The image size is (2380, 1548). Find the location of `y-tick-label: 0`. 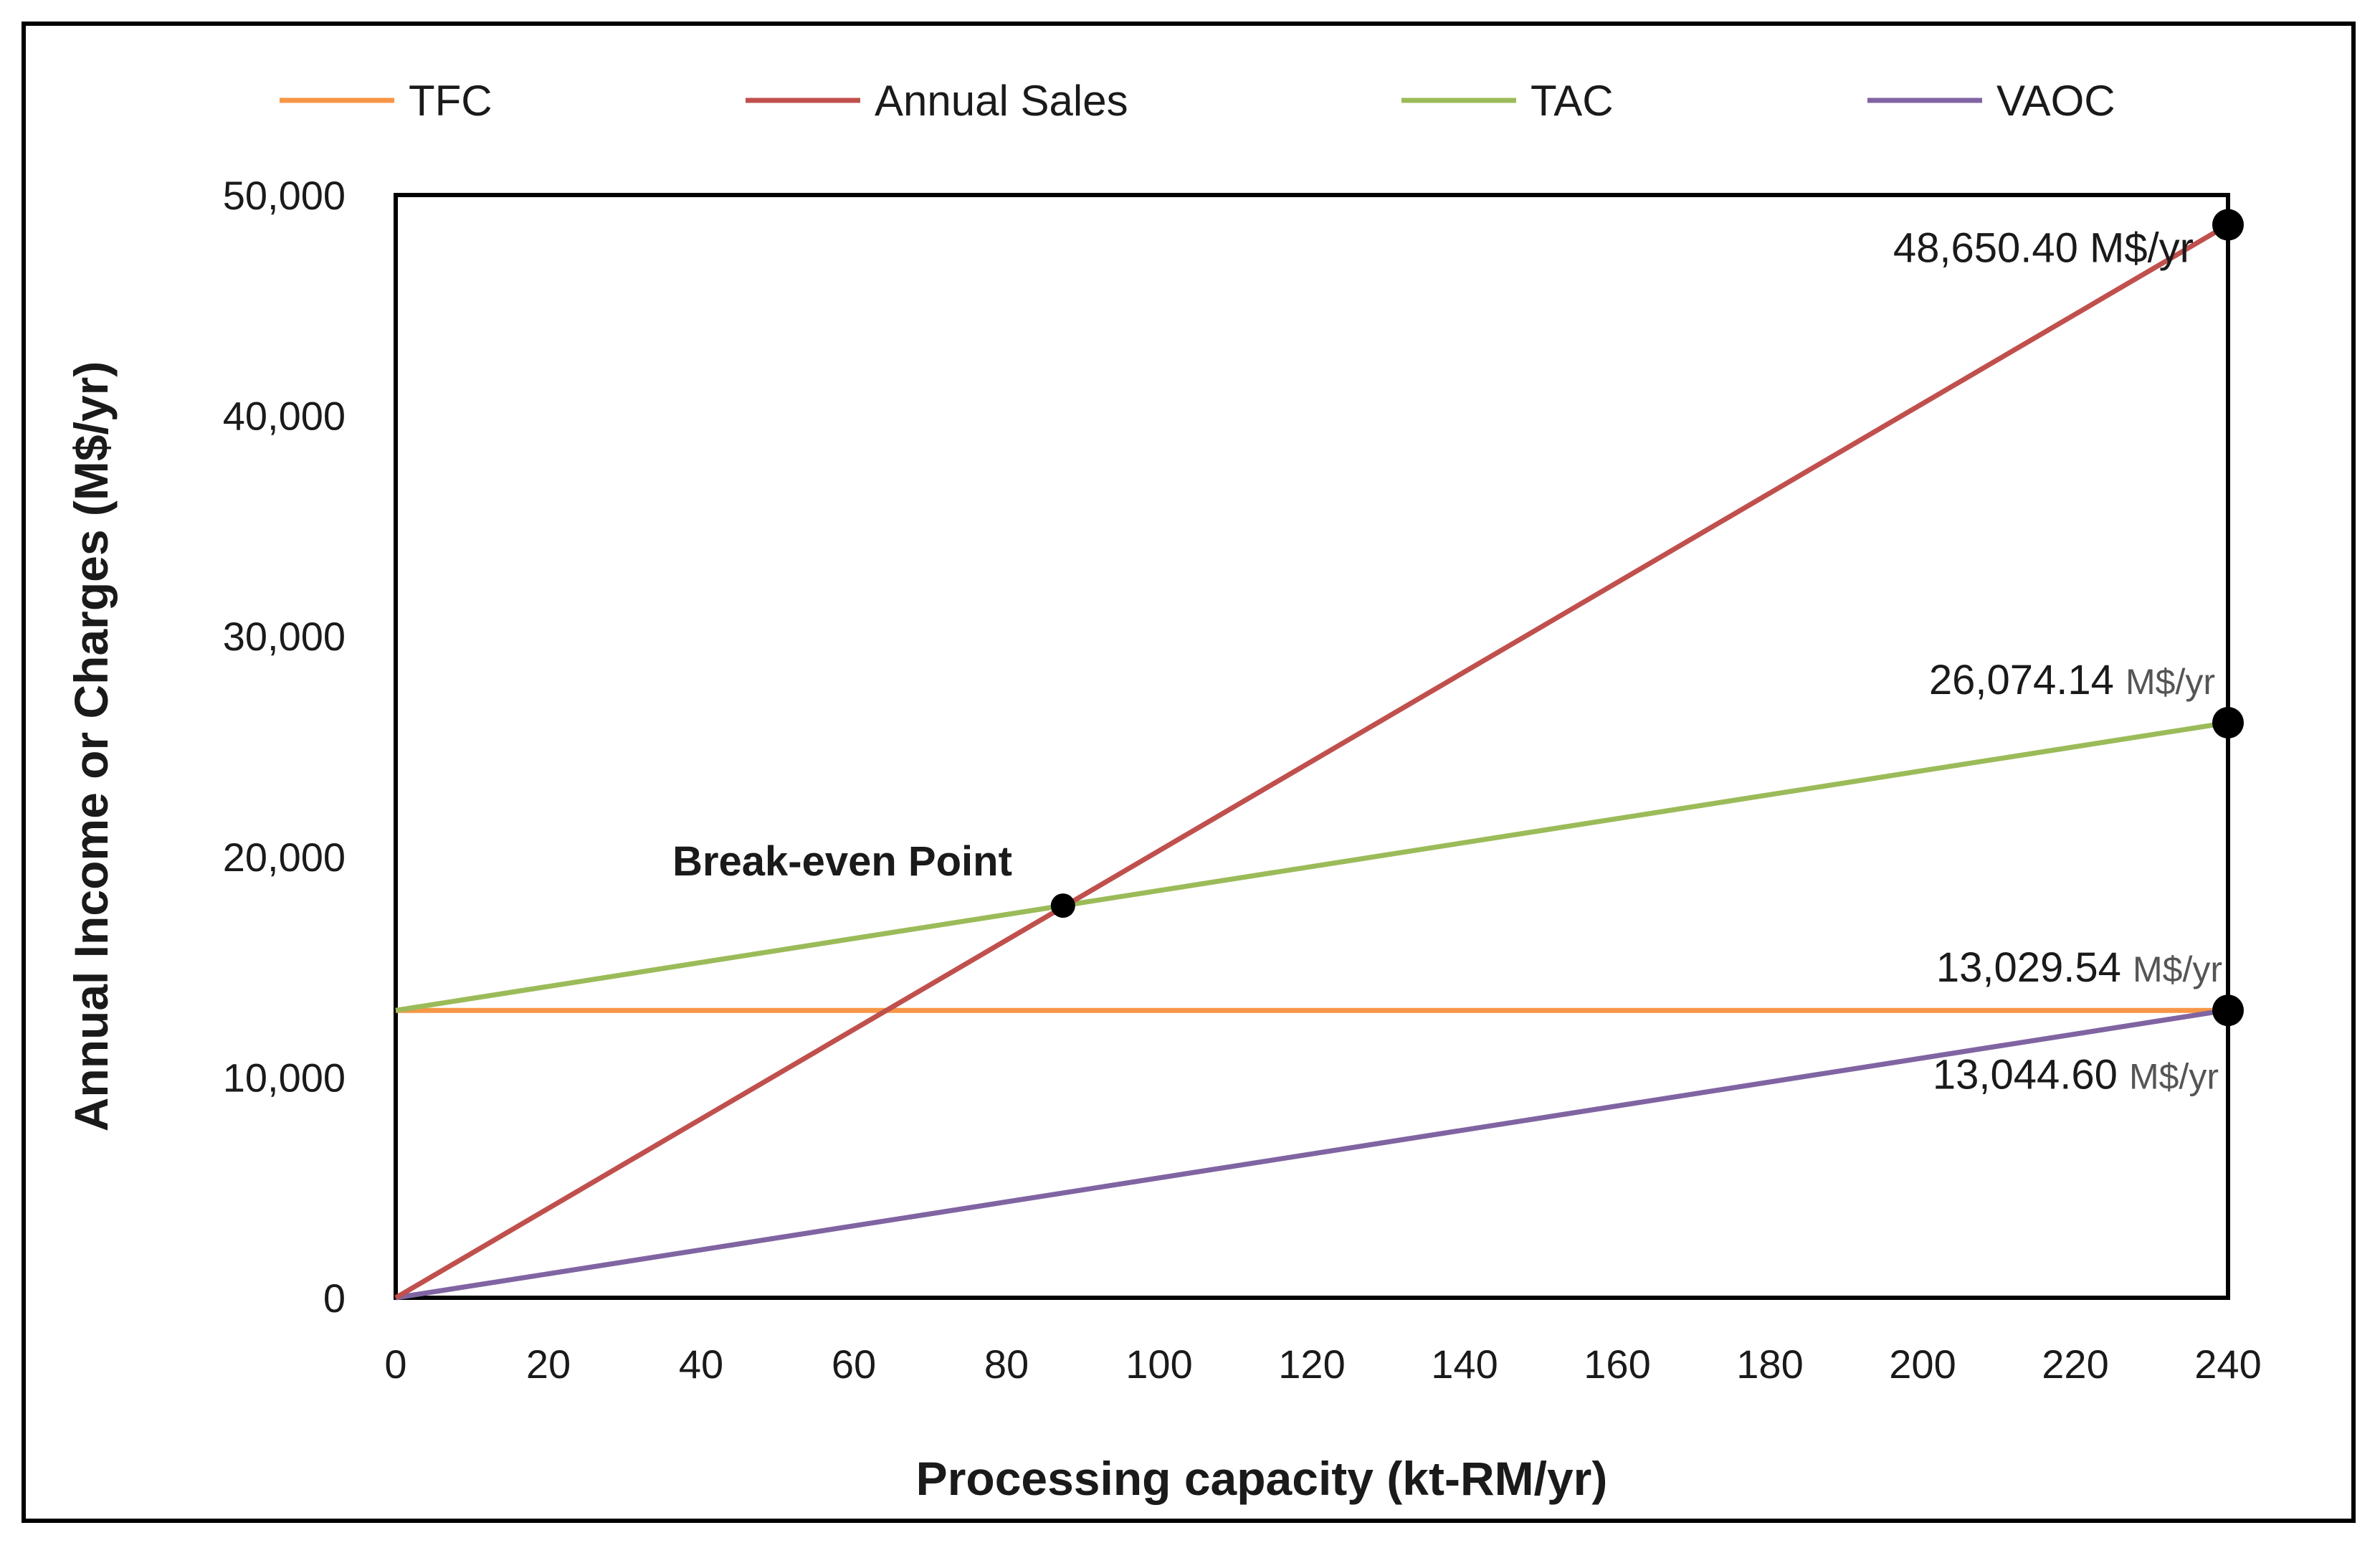

y-tick-label: 0 is located at coordinates (334, 1298).